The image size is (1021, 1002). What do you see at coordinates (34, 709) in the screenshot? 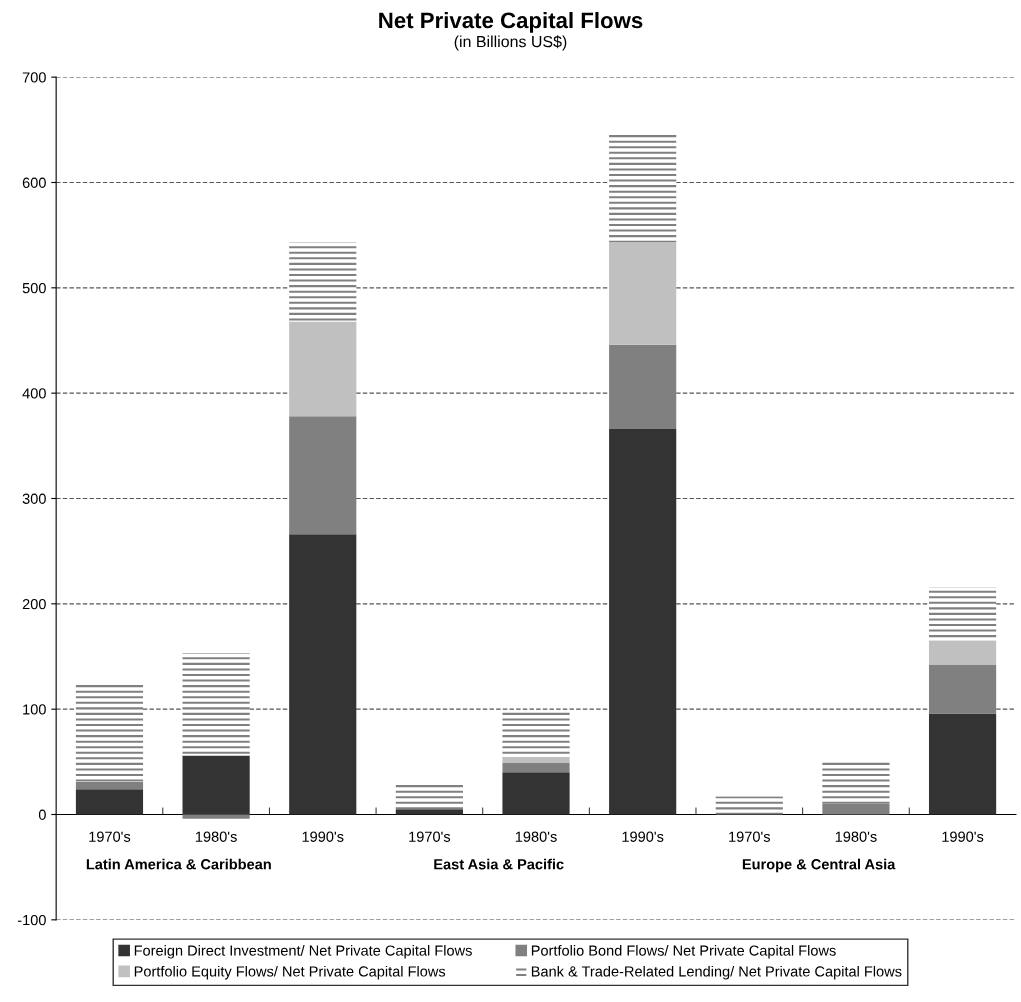
I see `y-tick-label: 100` at bounding box center [34, 709].